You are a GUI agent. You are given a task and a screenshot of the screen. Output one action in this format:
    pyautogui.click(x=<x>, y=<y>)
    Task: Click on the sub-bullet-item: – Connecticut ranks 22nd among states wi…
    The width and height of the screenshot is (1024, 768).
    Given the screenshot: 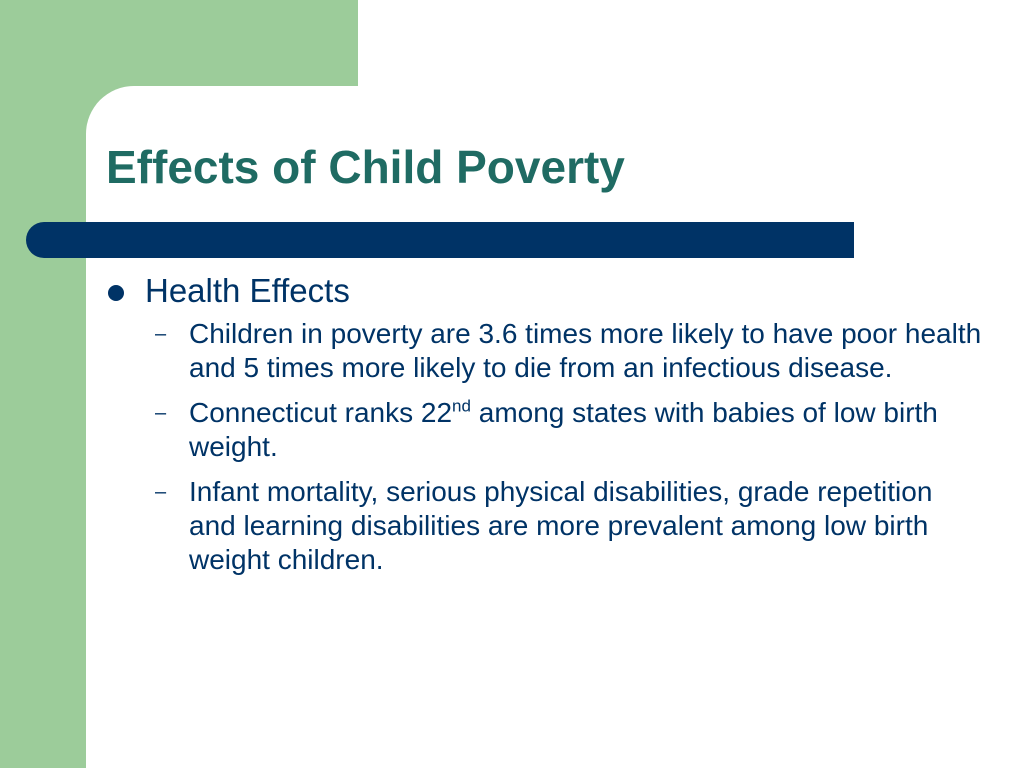 What is the action you would take?
    pyautogui.click(x=545, y=430)
    